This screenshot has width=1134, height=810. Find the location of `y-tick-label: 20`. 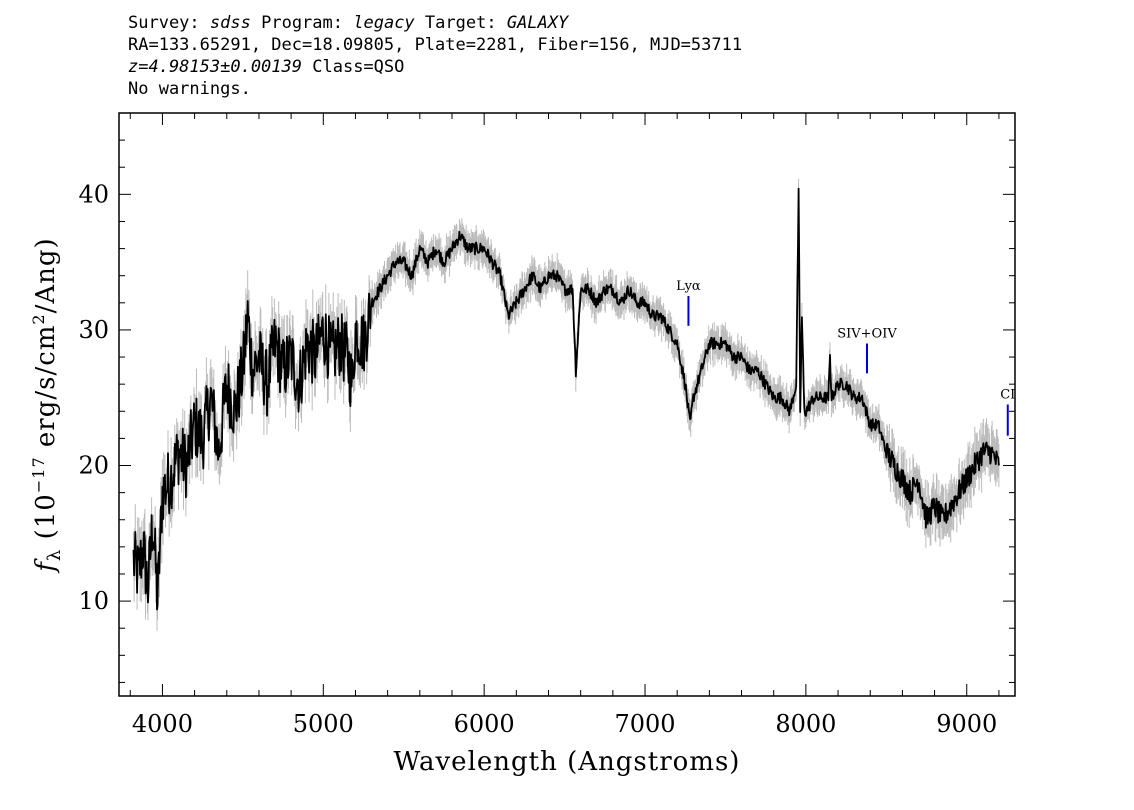

y-tick-label: 20 is located at coordinates (93, 466).